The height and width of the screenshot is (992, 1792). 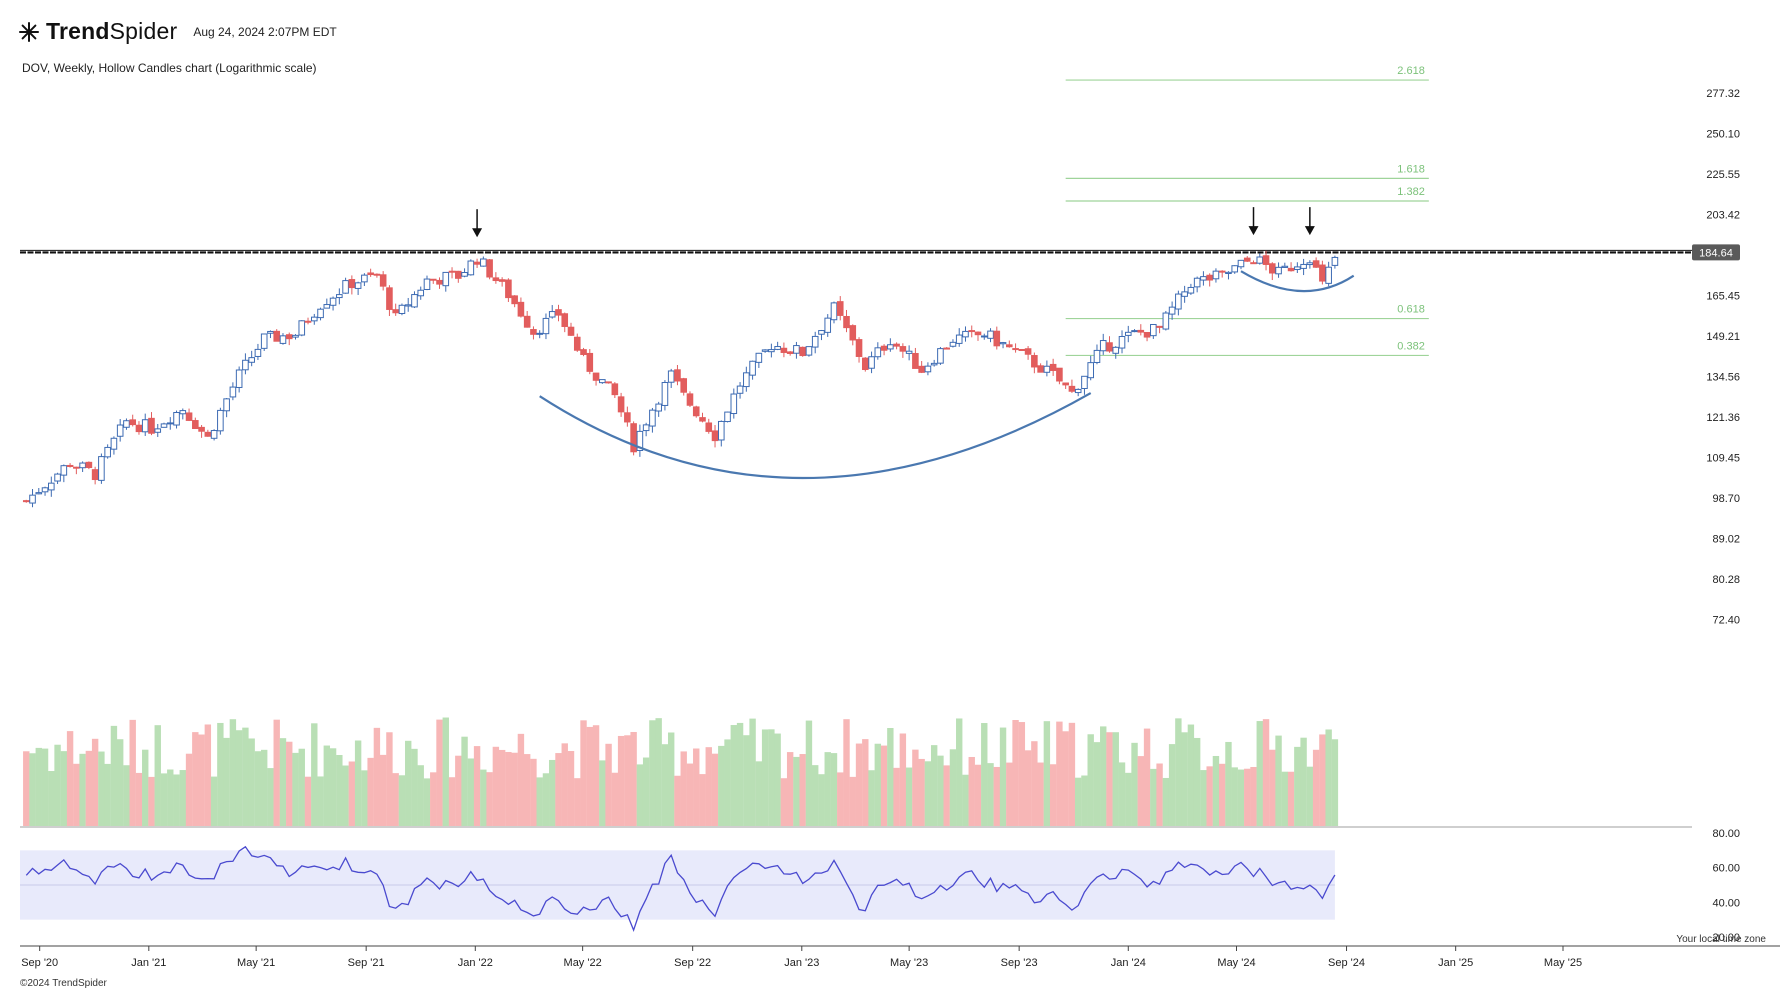 What do you see at coordinates (1411, 310) in the screenshot?
I see `fib-level-label-3: 0.618` at bounding box center [1411, 310].